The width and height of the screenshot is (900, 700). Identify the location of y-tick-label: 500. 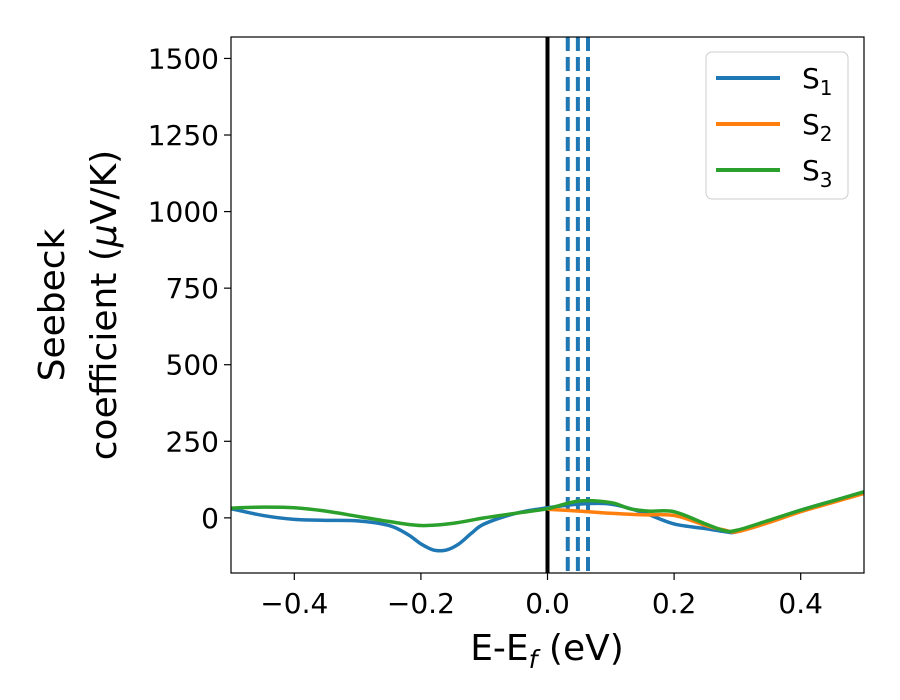
(192, 365).